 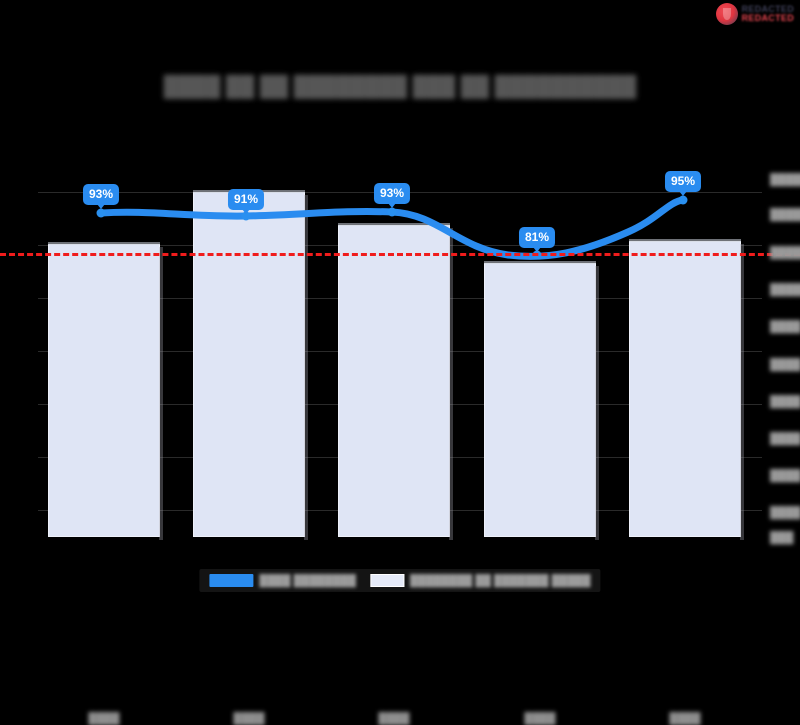 What do you see at coordinates (231, 580) in the screenshot?
I see `legend-swatch-line-icon` at bounding box center [231, 580].